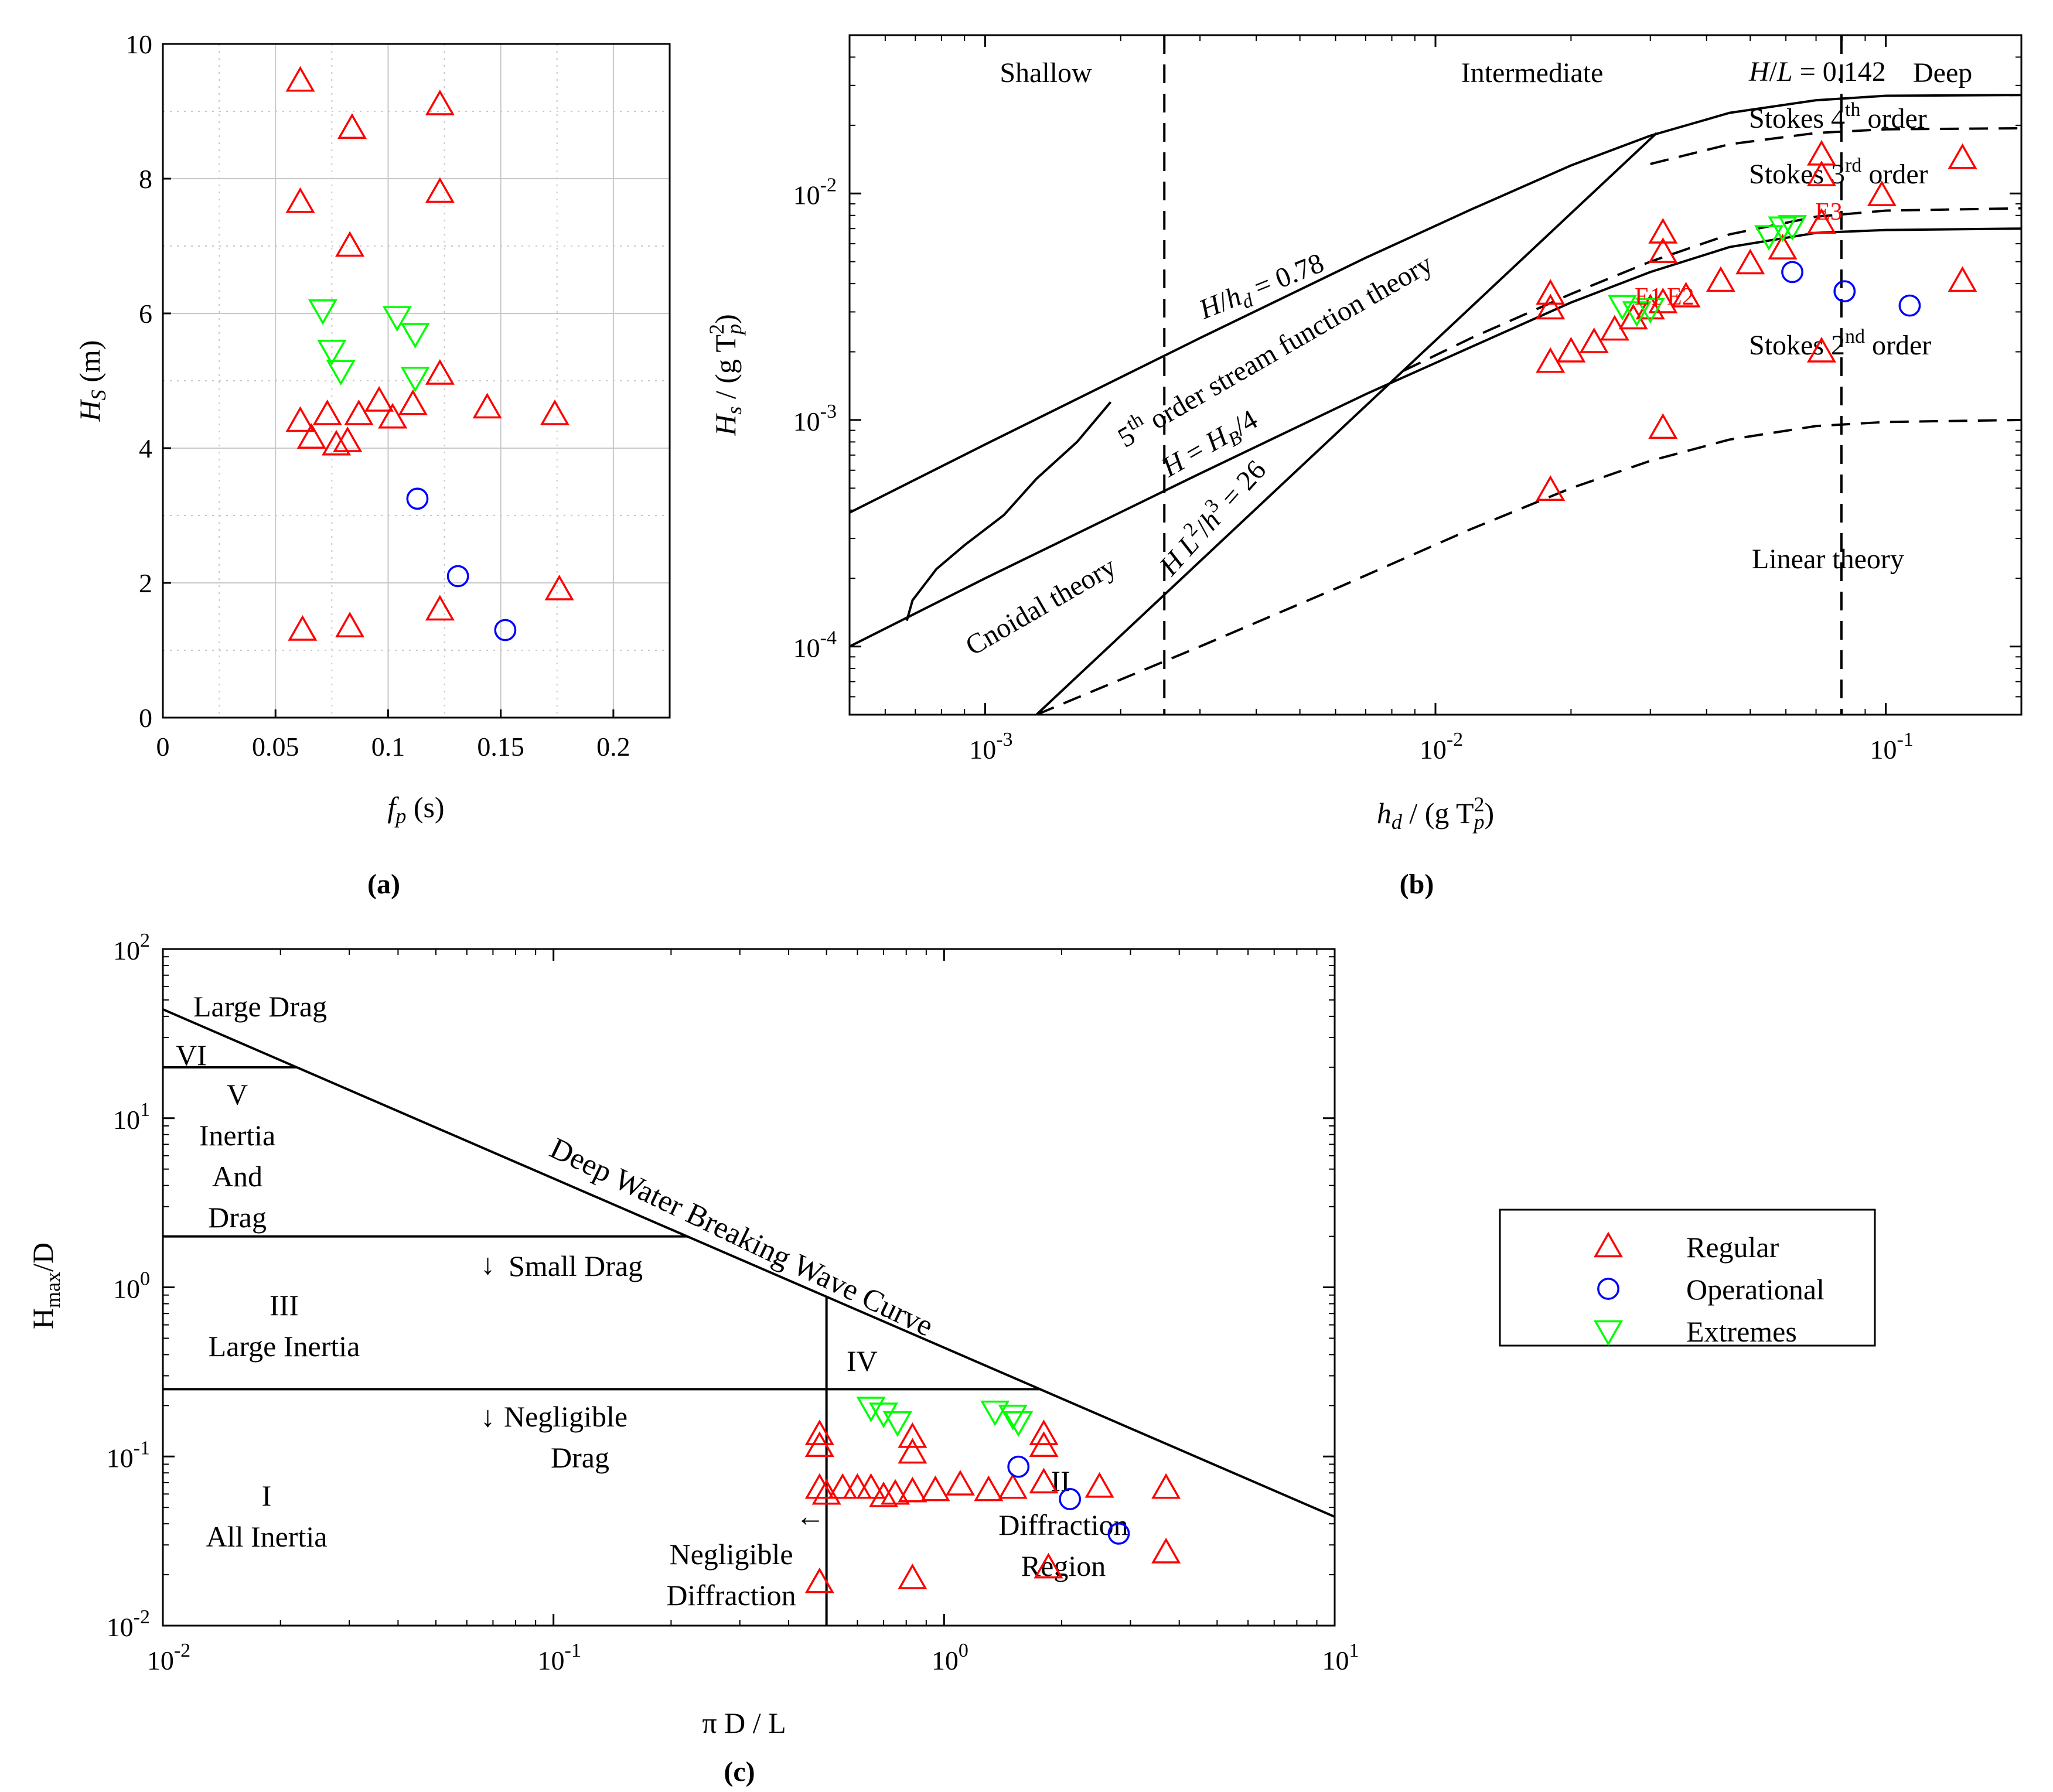 Image resolution: width=2053 pixels, height=1792 pixels. What do you see at coordinates (415, 809) in the screenshot?
I see `panel-a-xlabel: fp (s)` at bounding box center [415, 809].